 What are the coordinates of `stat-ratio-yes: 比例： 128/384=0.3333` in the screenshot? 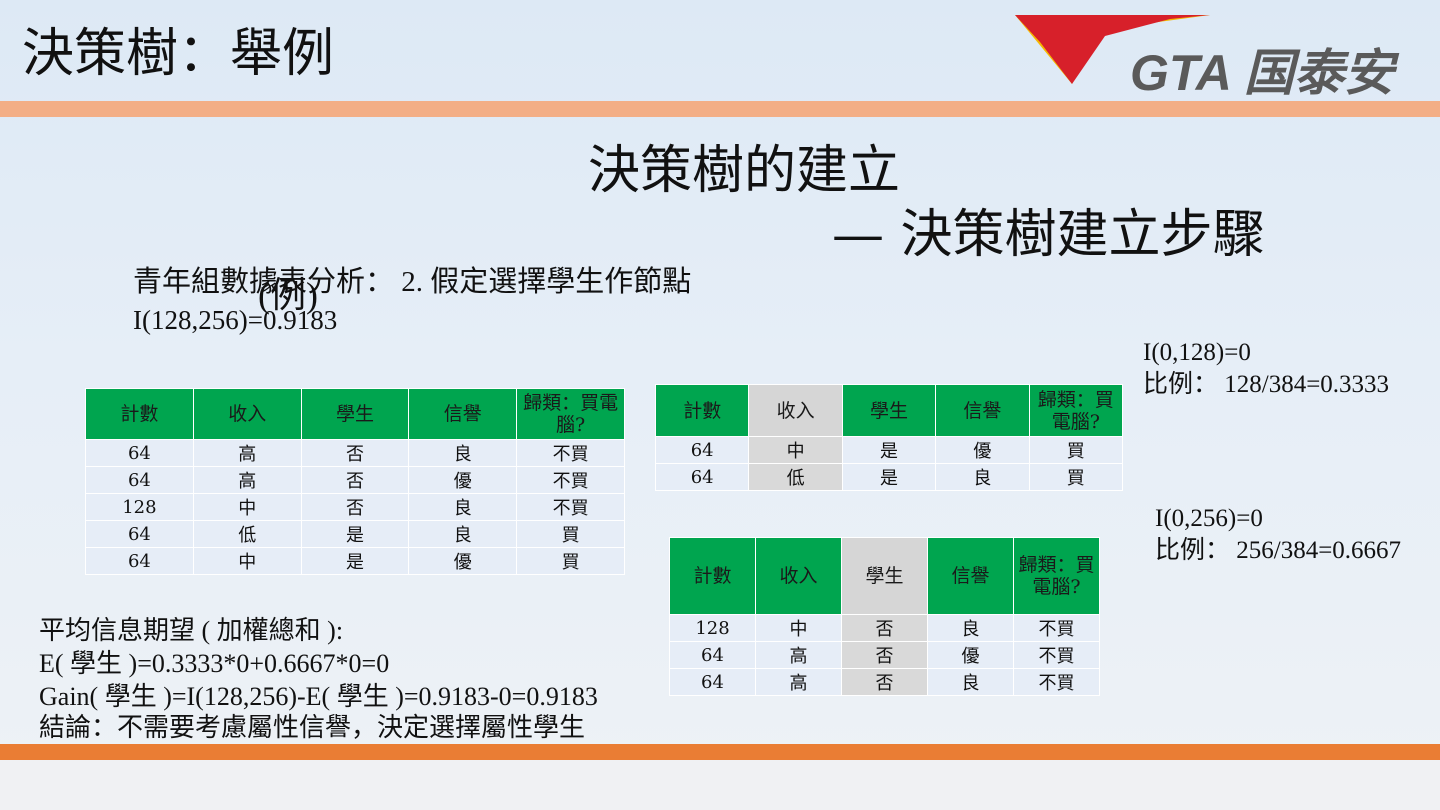 It's located at (1266, 384).